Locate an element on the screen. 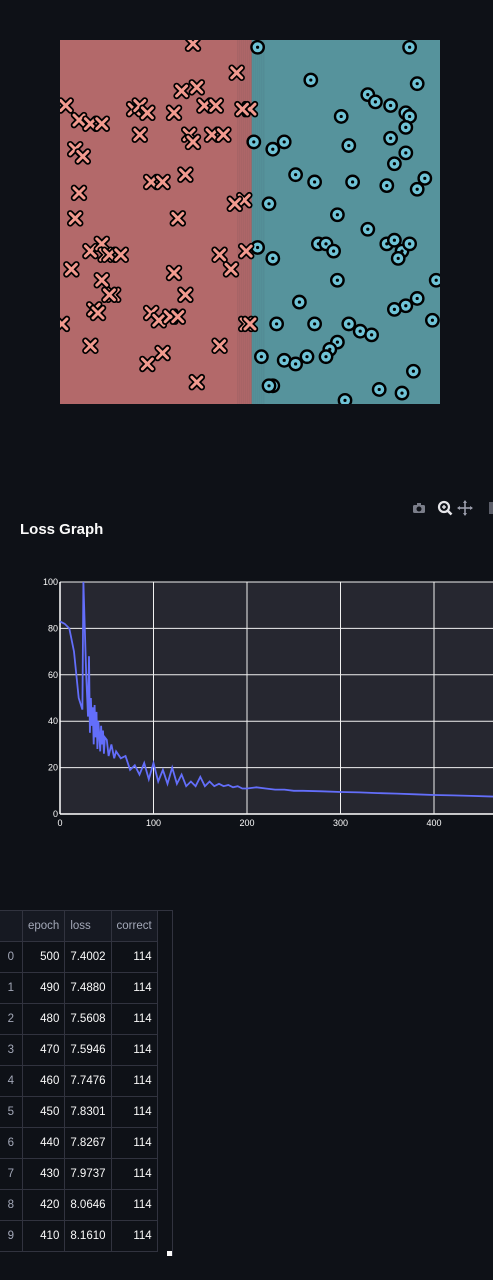  zoom-icon is located at coordinates (445, 508).